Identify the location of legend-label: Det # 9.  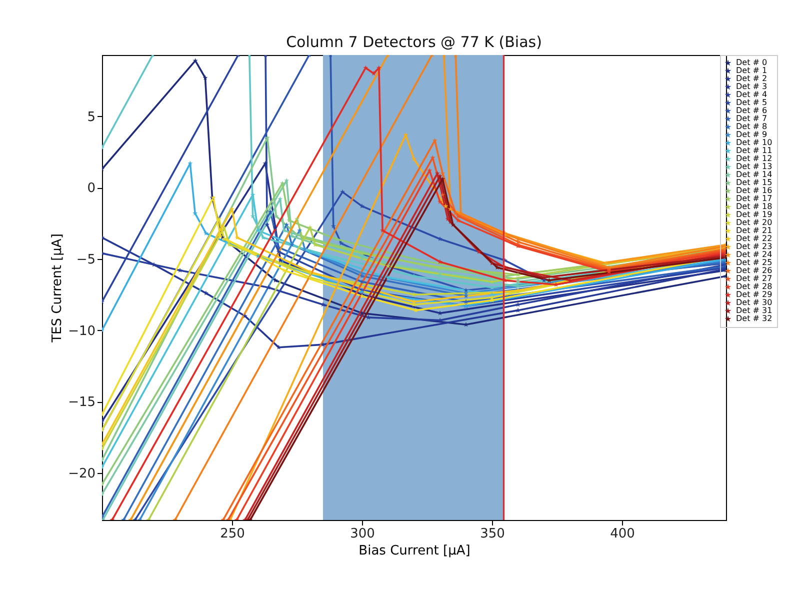
(752, 134).